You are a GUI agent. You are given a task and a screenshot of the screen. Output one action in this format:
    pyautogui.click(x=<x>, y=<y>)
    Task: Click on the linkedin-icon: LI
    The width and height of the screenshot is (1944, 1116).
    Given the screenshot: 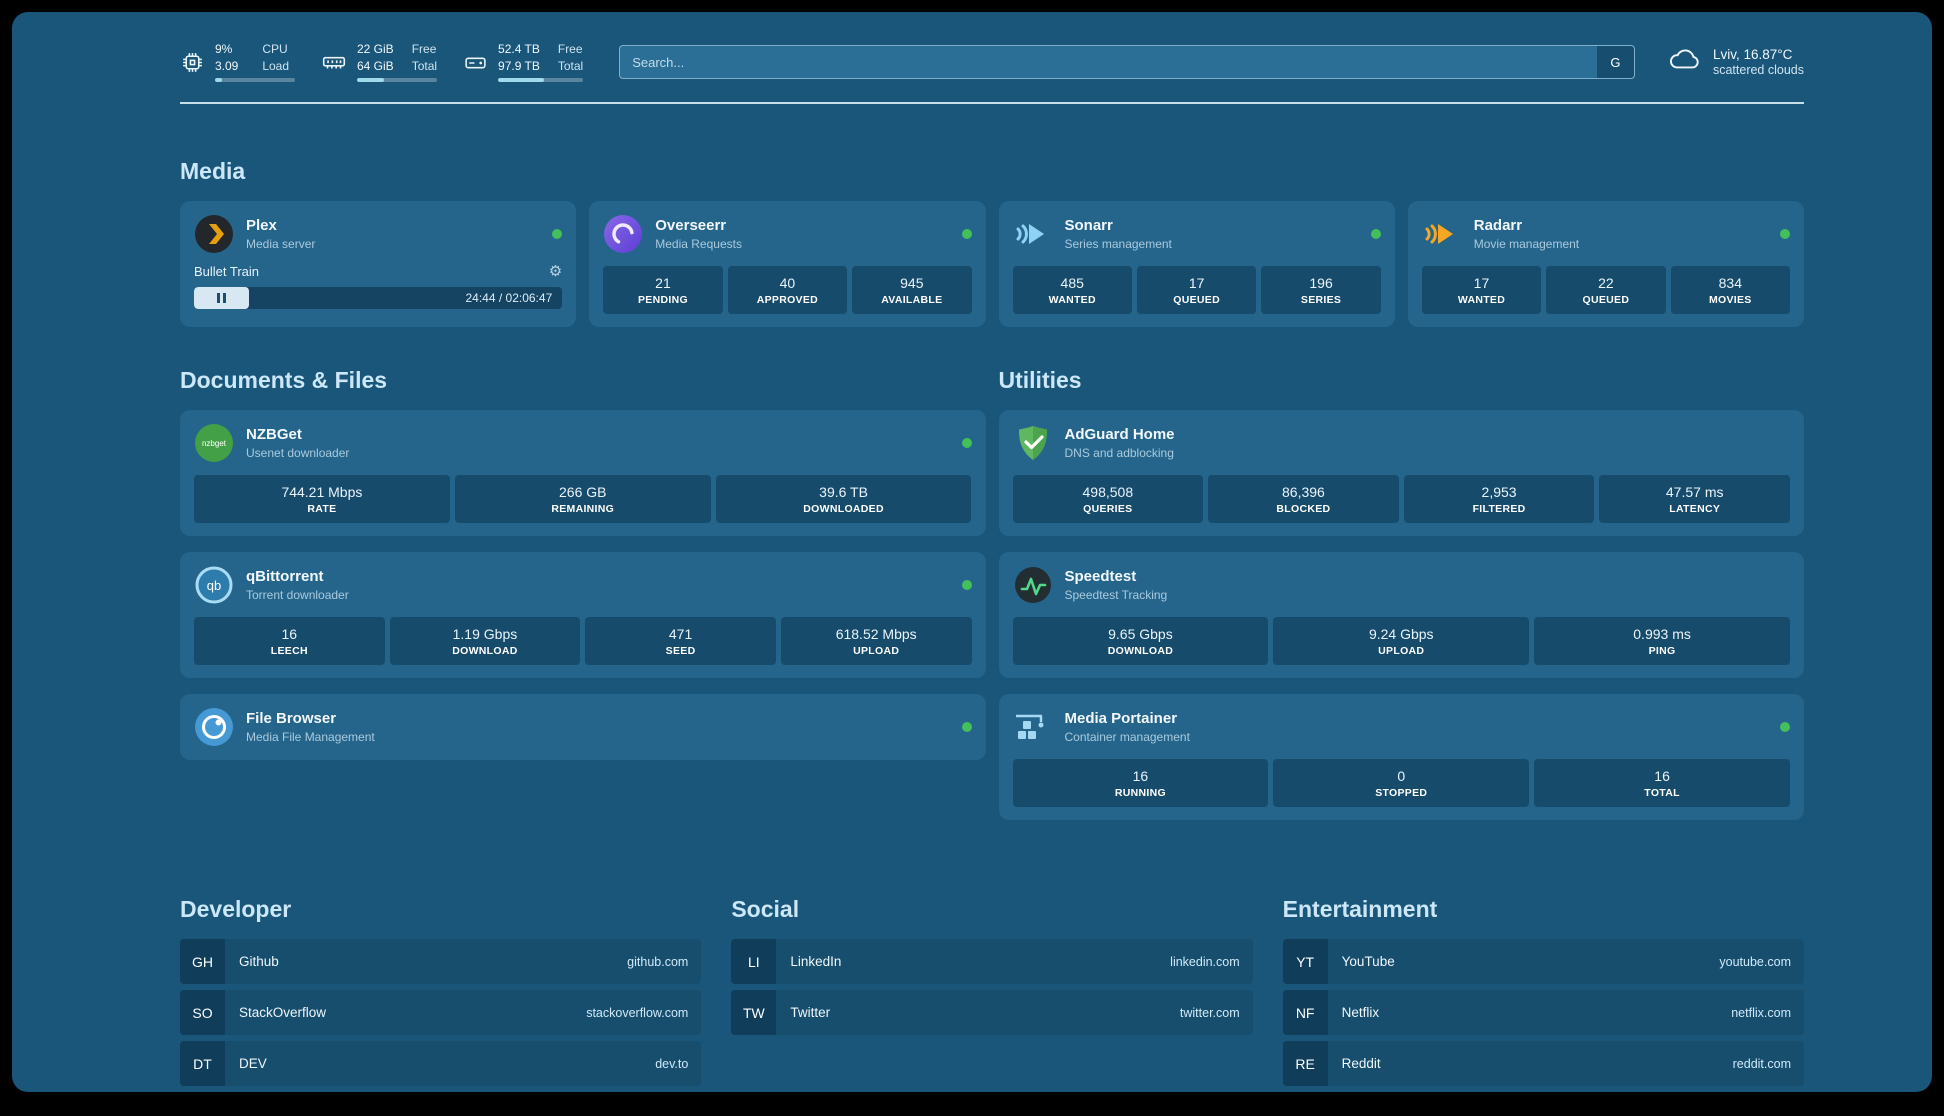 What is the action you would take?
    pyautogui.click(x=754, y=962)
    